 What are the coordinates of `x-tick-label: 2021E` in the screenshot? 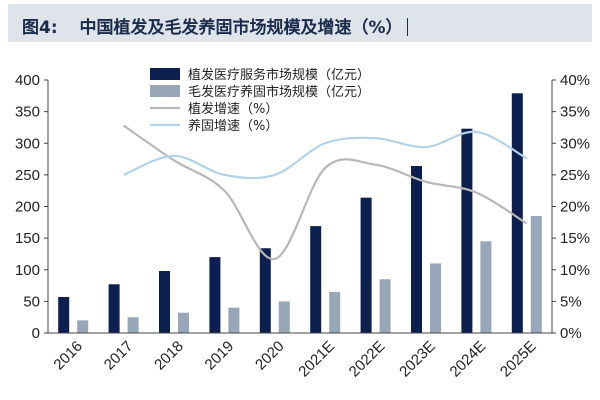 It's located at (316, 359).